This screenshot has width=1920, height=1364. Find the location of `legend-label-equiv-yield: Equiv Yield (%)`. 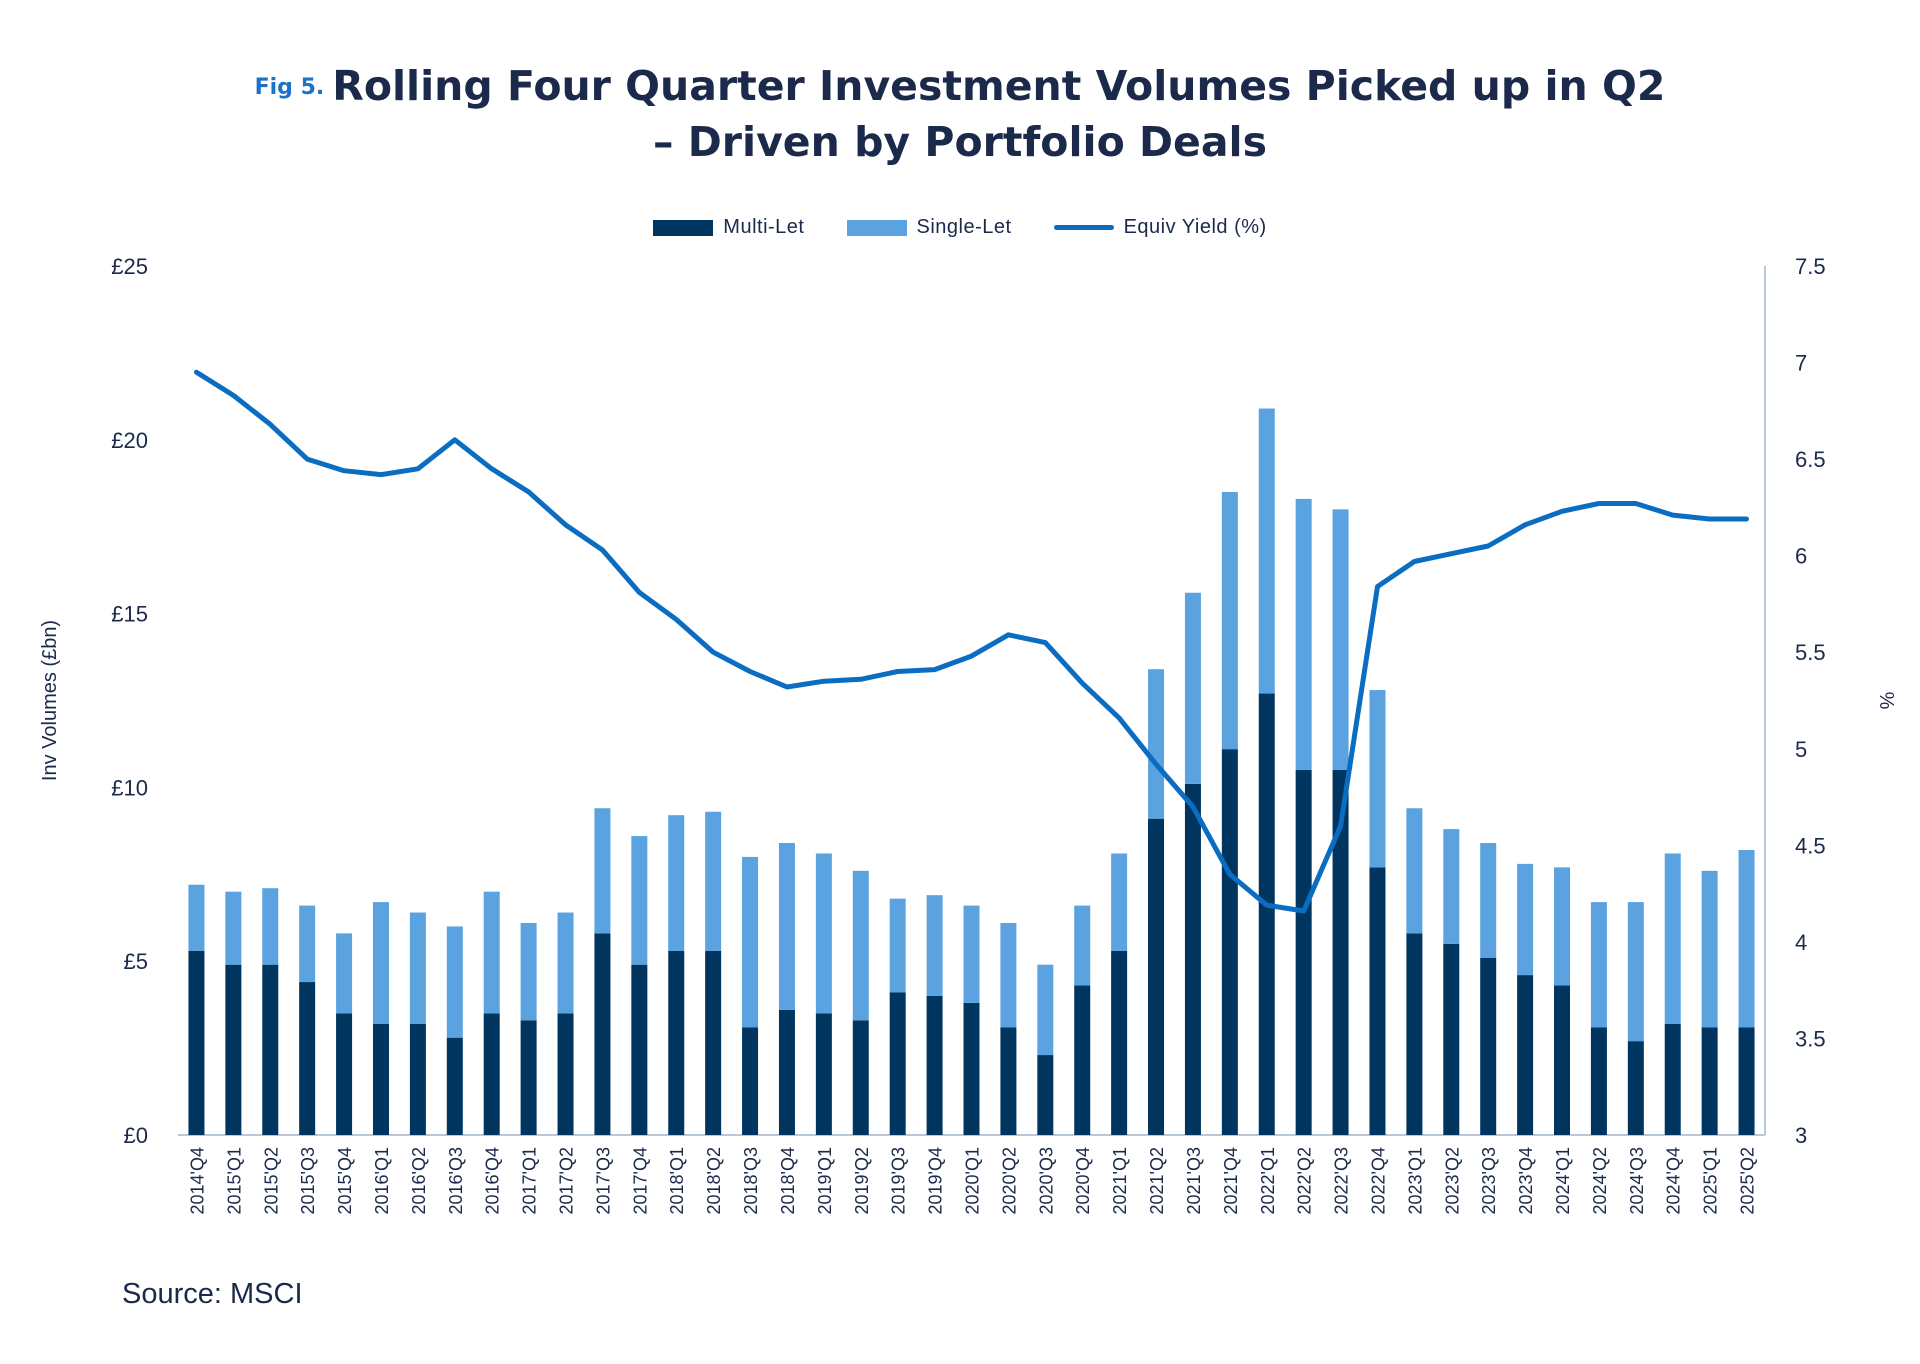

legend-label-equiv-yield: Equiv Yield (%) is located at coordinates (1195, 227).